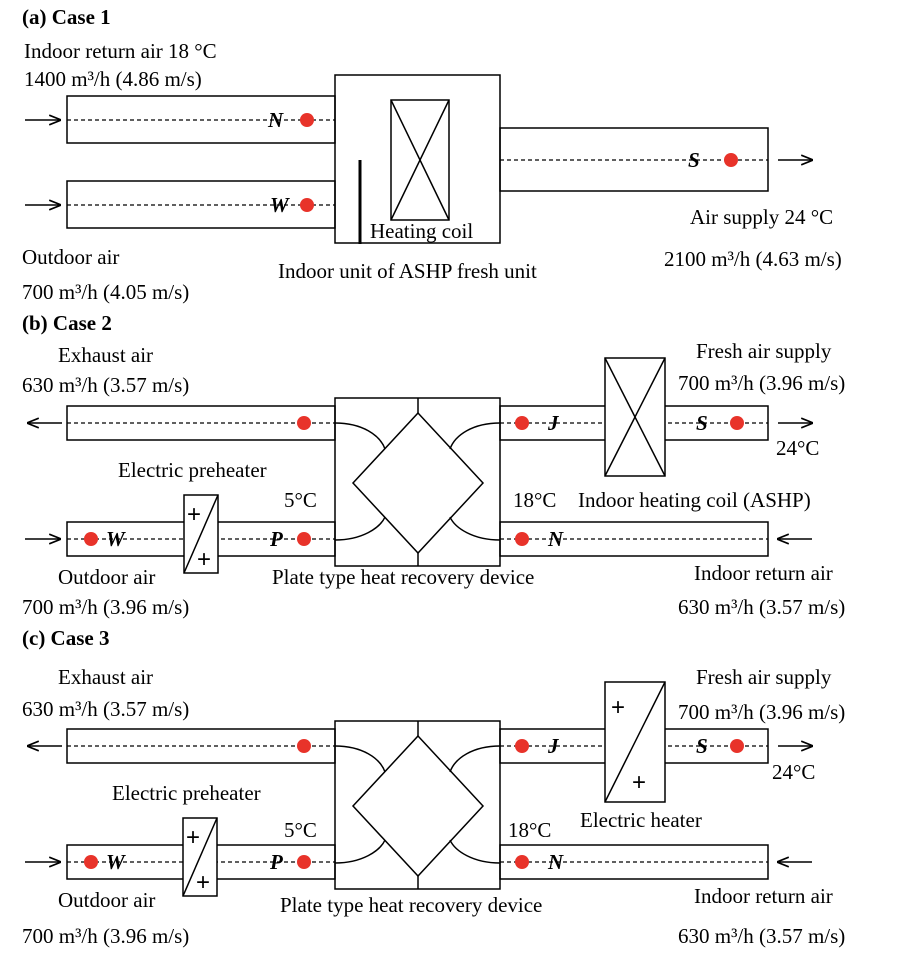  Describe the element at coordinates (276, 539) in the screenshot. I see `case2-point-p-label: P` at that location.